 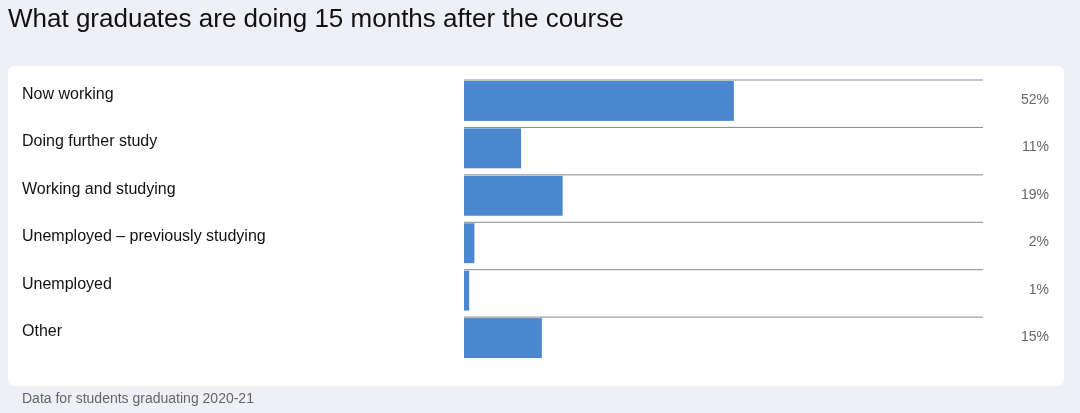 I want to click on data-label: 2%, so click(x=1038, y=241).